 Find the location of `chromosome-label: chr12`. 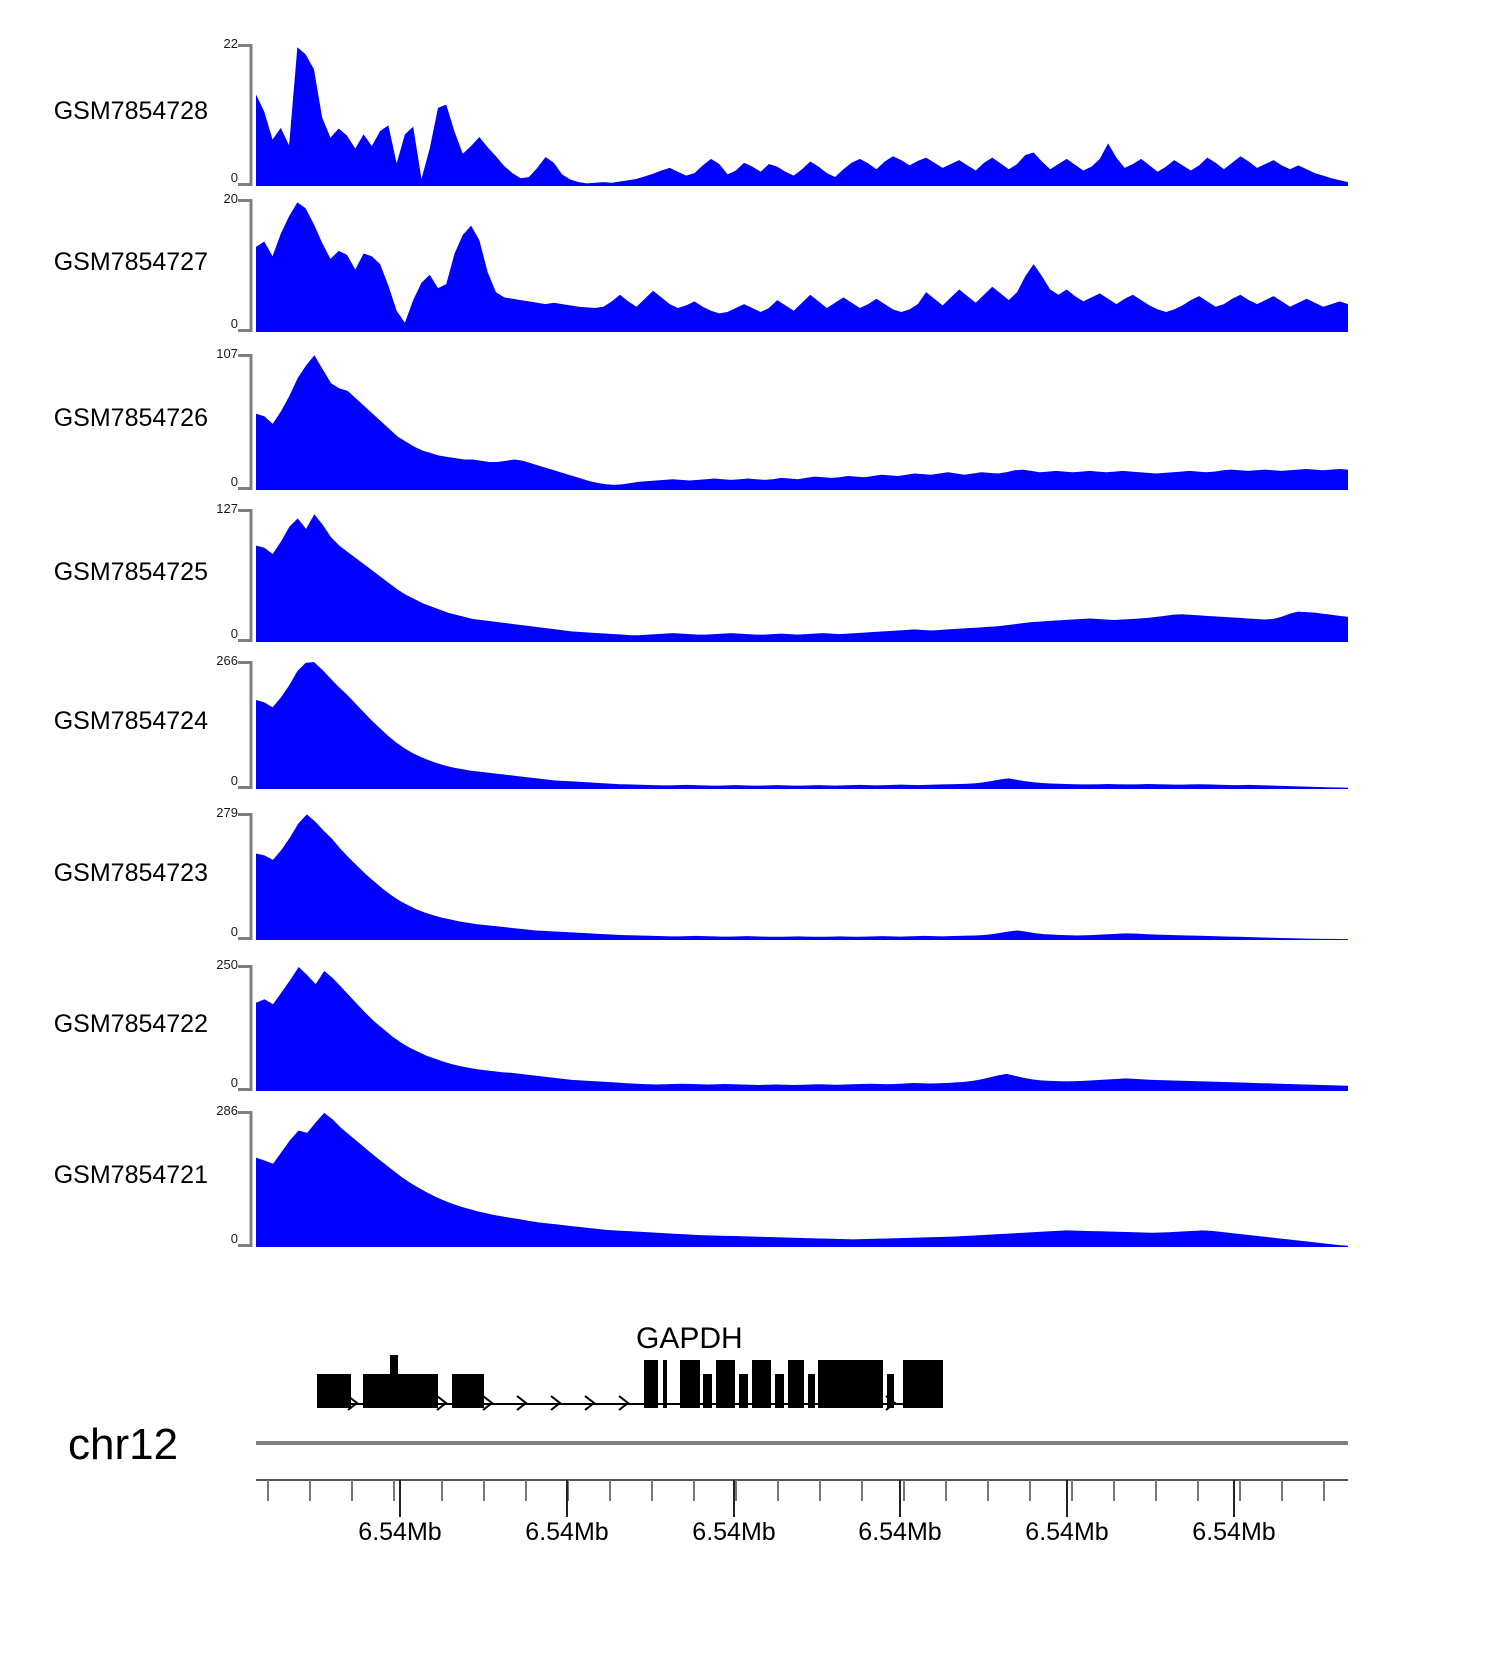

chromosome-label: chr12 is located at coordinates (123, 1444).